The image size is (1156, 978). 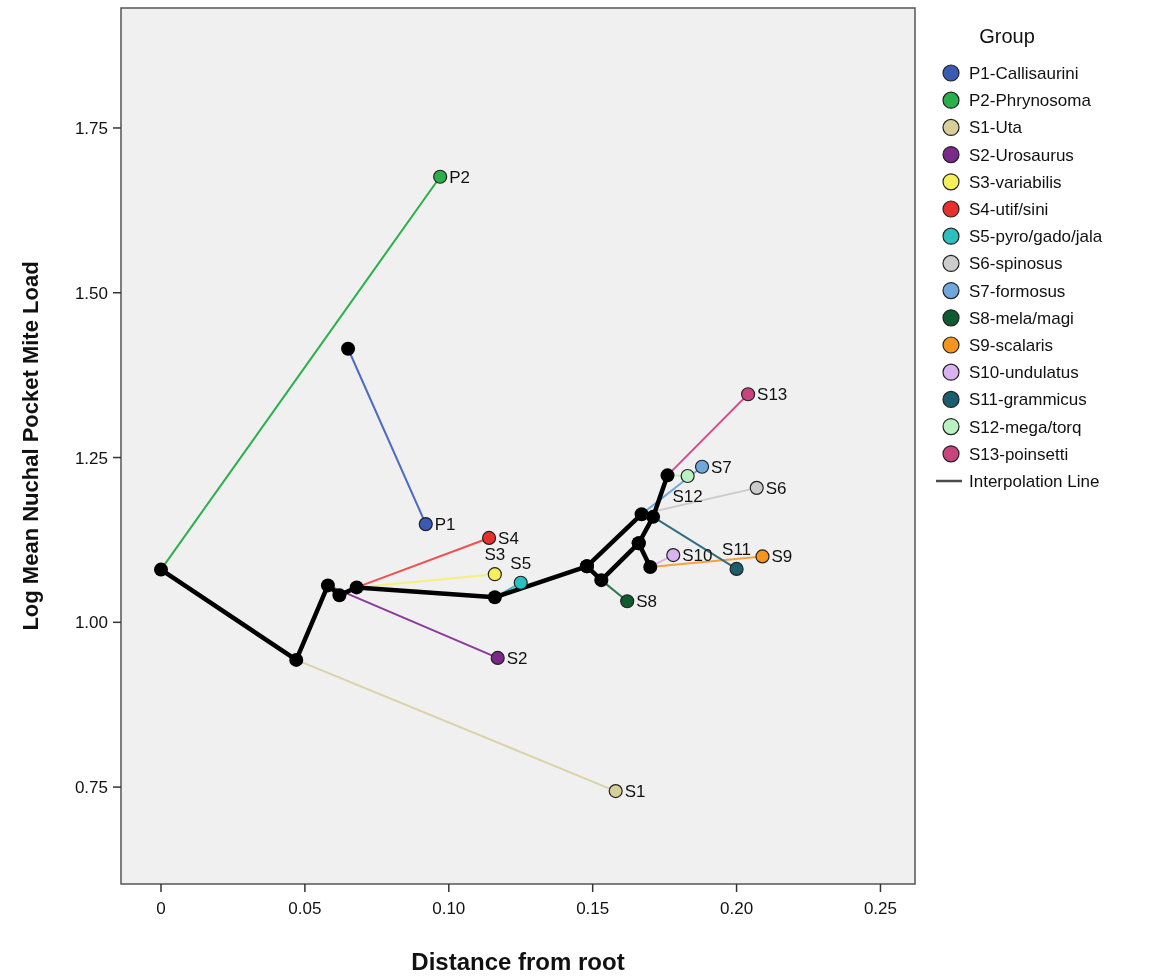 What do you see at coordinates (1021, 318) in the screenshot?
I see `legend-label: S8-mela/magi` at bounding box center [1021, 318].